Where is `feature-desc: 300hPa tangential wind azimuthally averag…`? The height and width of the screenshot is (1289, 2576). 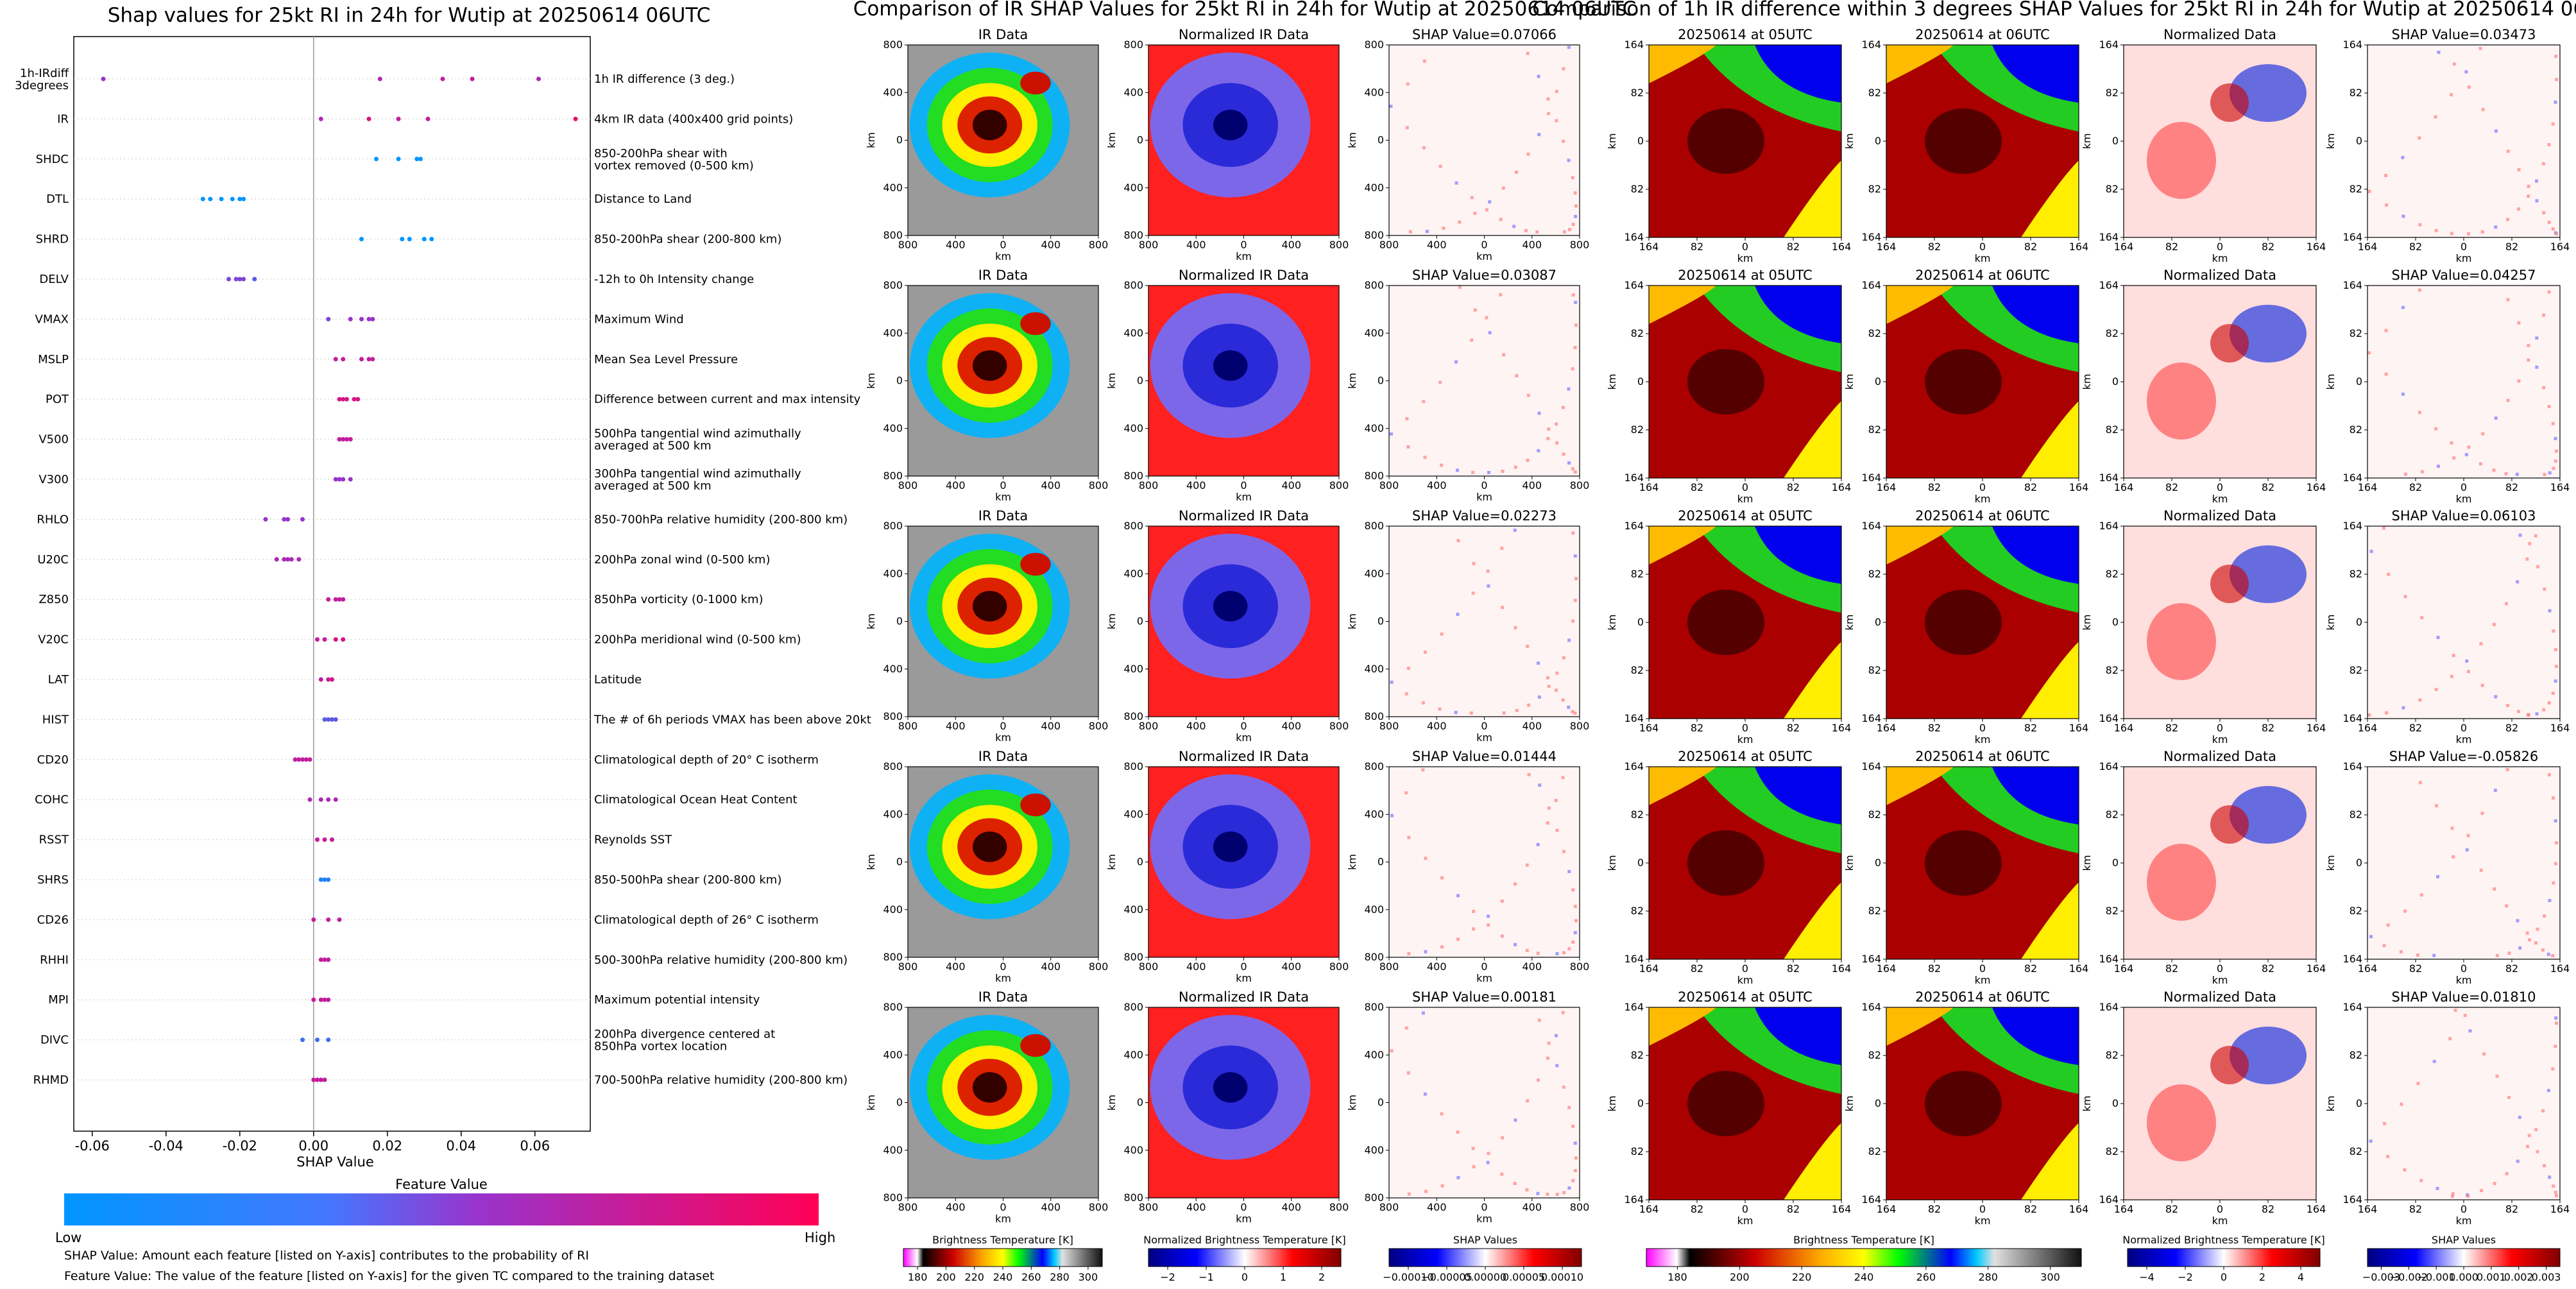
feature-desc: 300hPa tangential wind azimuthally averag… is located at coordinates (697, 480).